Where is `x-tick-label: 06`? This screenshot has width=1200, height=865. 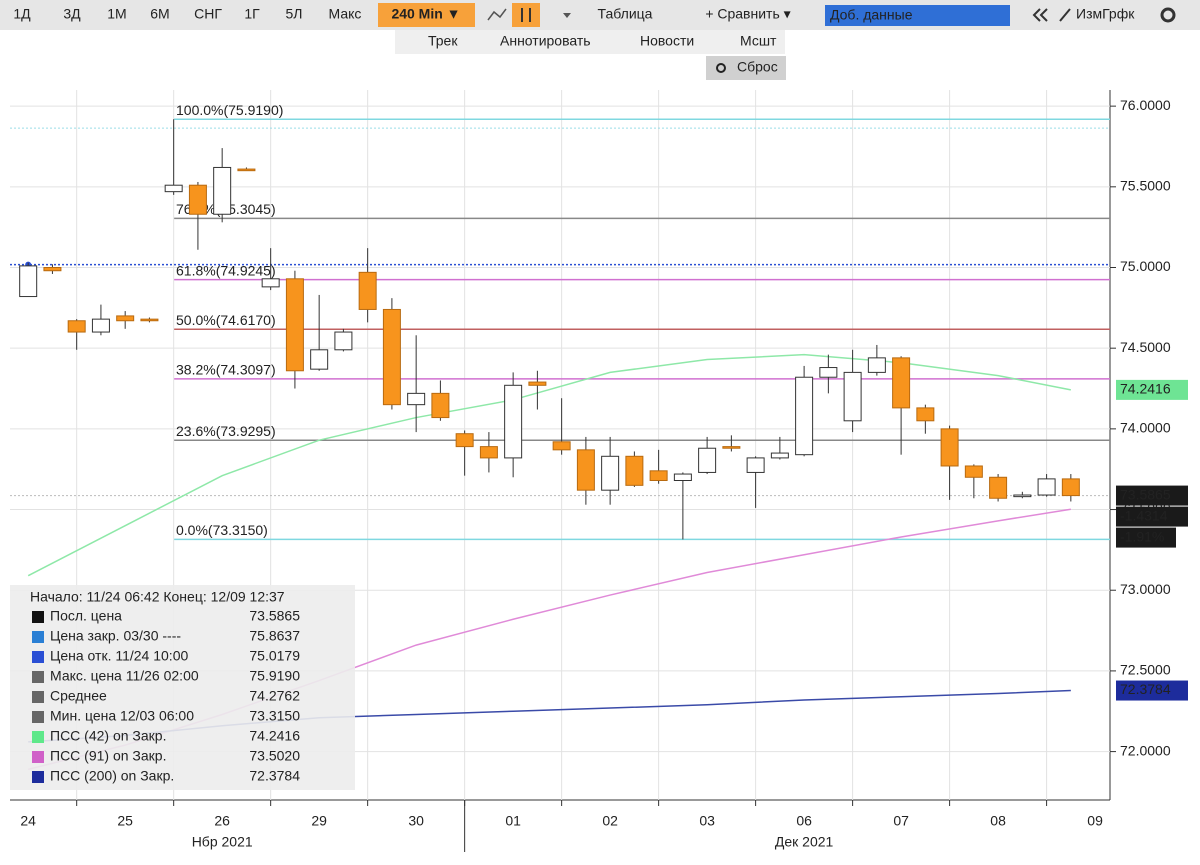
x-tick-label: 06 is located at coordinates (804, 821).